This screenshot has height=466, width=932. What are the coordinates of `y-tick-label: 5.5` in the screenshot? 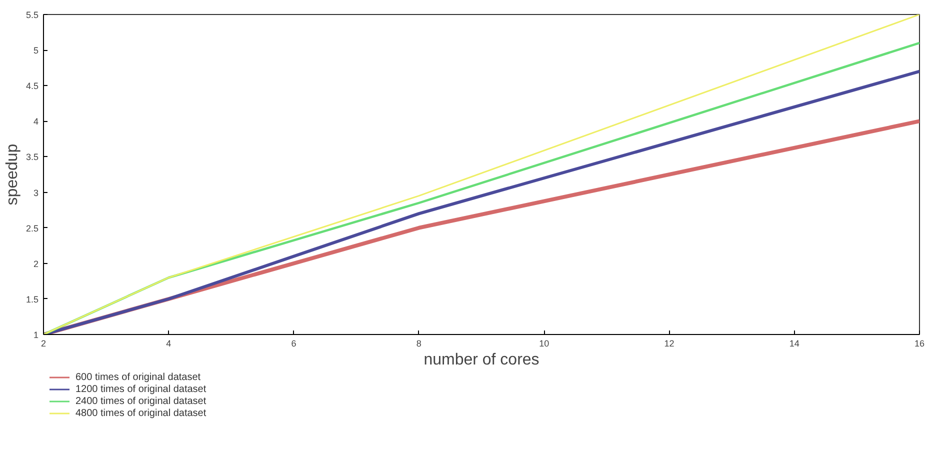 It's located at (32, 15).